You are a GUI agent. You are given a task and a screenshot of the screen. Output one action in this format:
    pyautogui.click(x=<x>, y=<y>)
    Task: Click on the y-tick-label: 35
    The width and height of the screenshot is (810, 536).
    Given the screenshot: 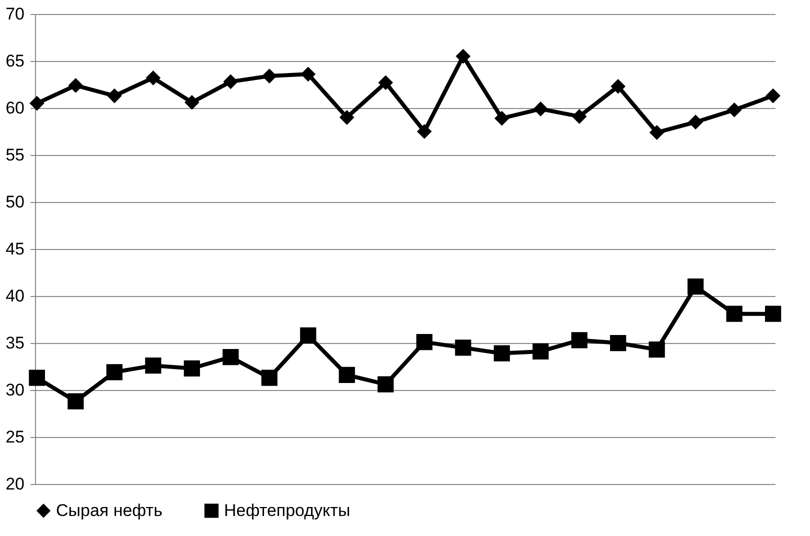 What is the action you would take?
    pyautogui.click(x=15, y=343)
    